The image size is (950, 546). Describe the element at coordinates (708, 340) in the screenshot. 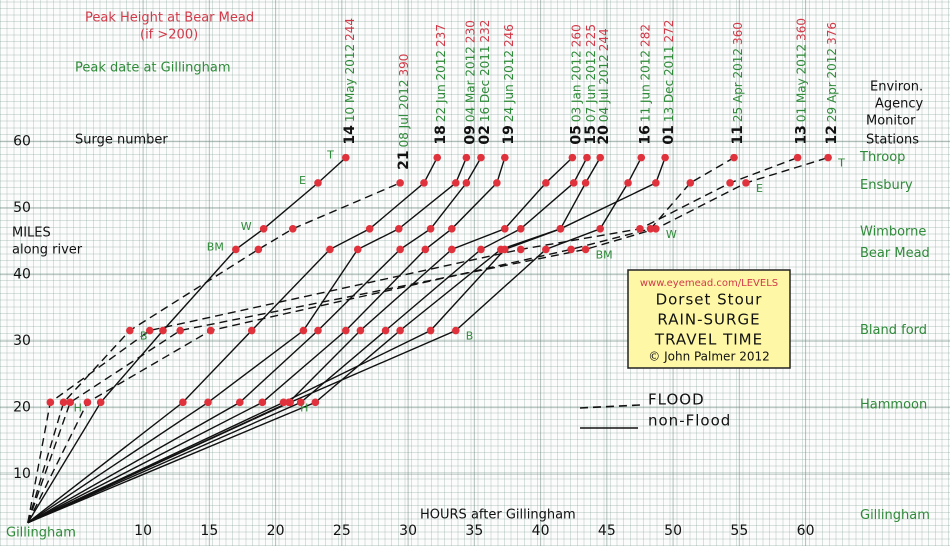

I see `info-title: TRAVEL TIME` at that location.